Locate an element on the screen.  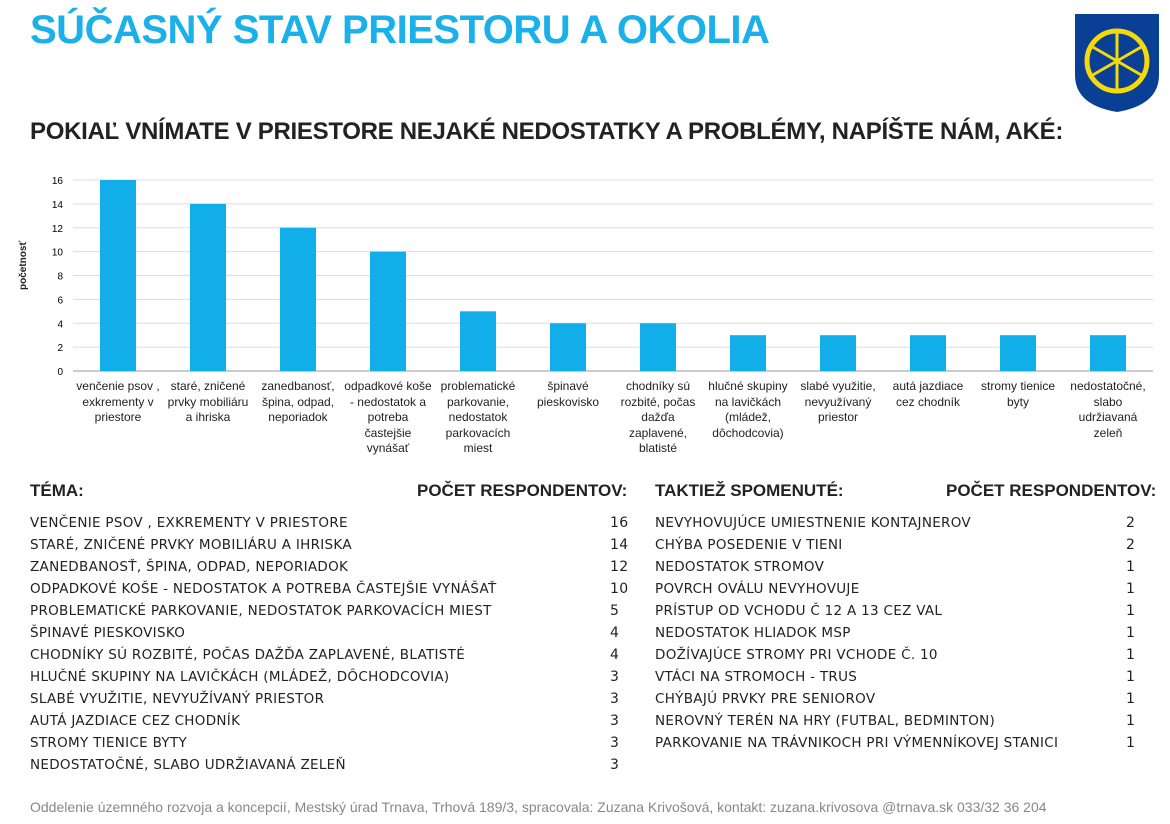
row-topic: Nevyhovujúce umiestnenie kontajnerov is located at coordinates (813, 523).